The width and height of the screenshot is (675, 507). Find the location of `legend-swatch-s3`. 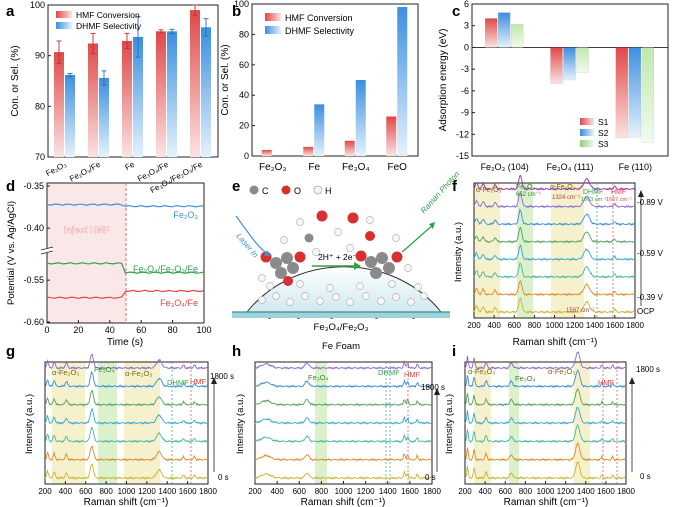

legend-swatch-s3 is located at coordinates (587, 143).